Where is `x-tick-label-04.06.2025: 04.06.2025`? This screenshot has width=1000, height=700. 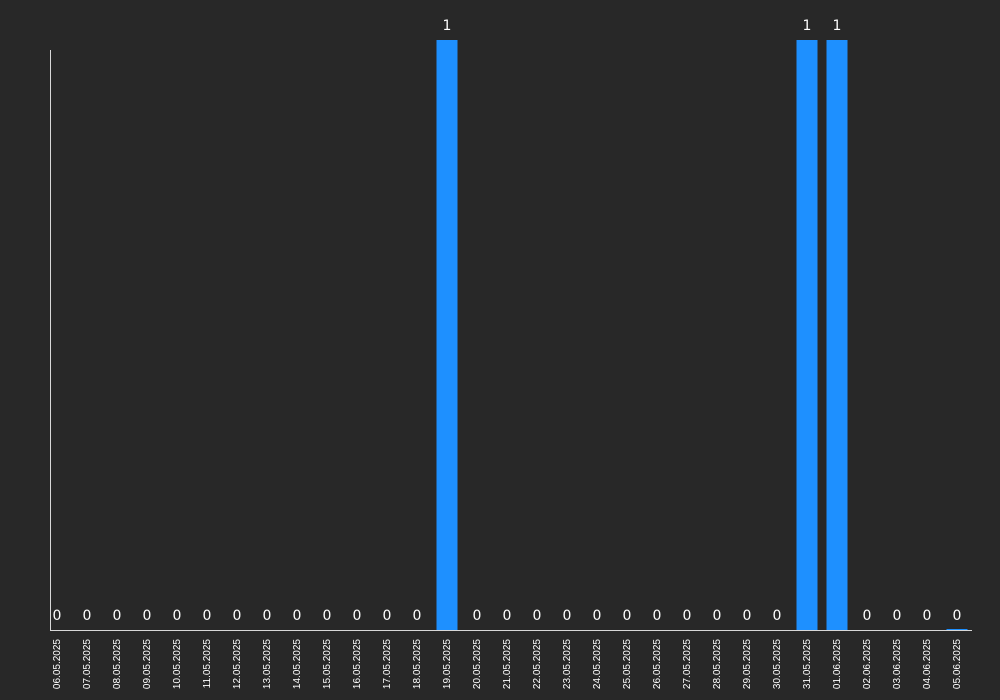 x-tick-label-04.06.2025: 04.06.2025 is located at coordinates (927, 664).